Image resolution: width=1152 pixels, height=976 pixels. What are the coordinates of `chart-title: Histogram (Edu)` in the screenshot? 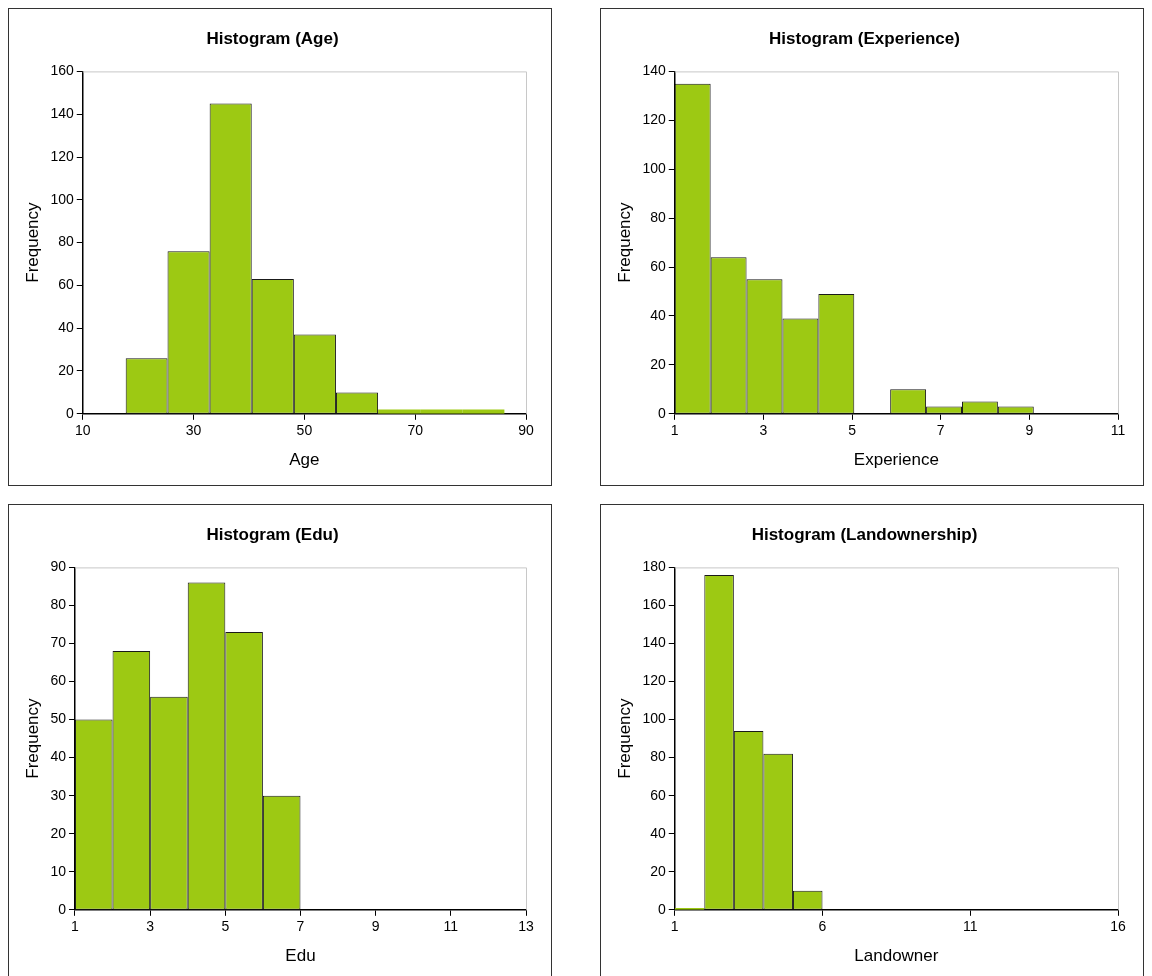 It's located at (272, 534).